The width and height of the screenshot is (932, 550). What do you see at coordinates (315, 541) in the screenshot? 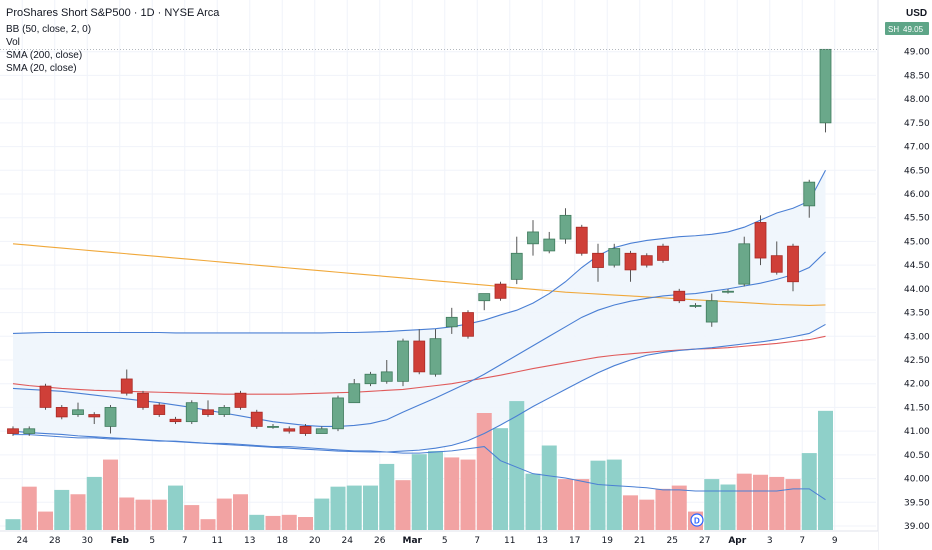
I see `x-tick-label: 20` at bounding box center [315, 541].